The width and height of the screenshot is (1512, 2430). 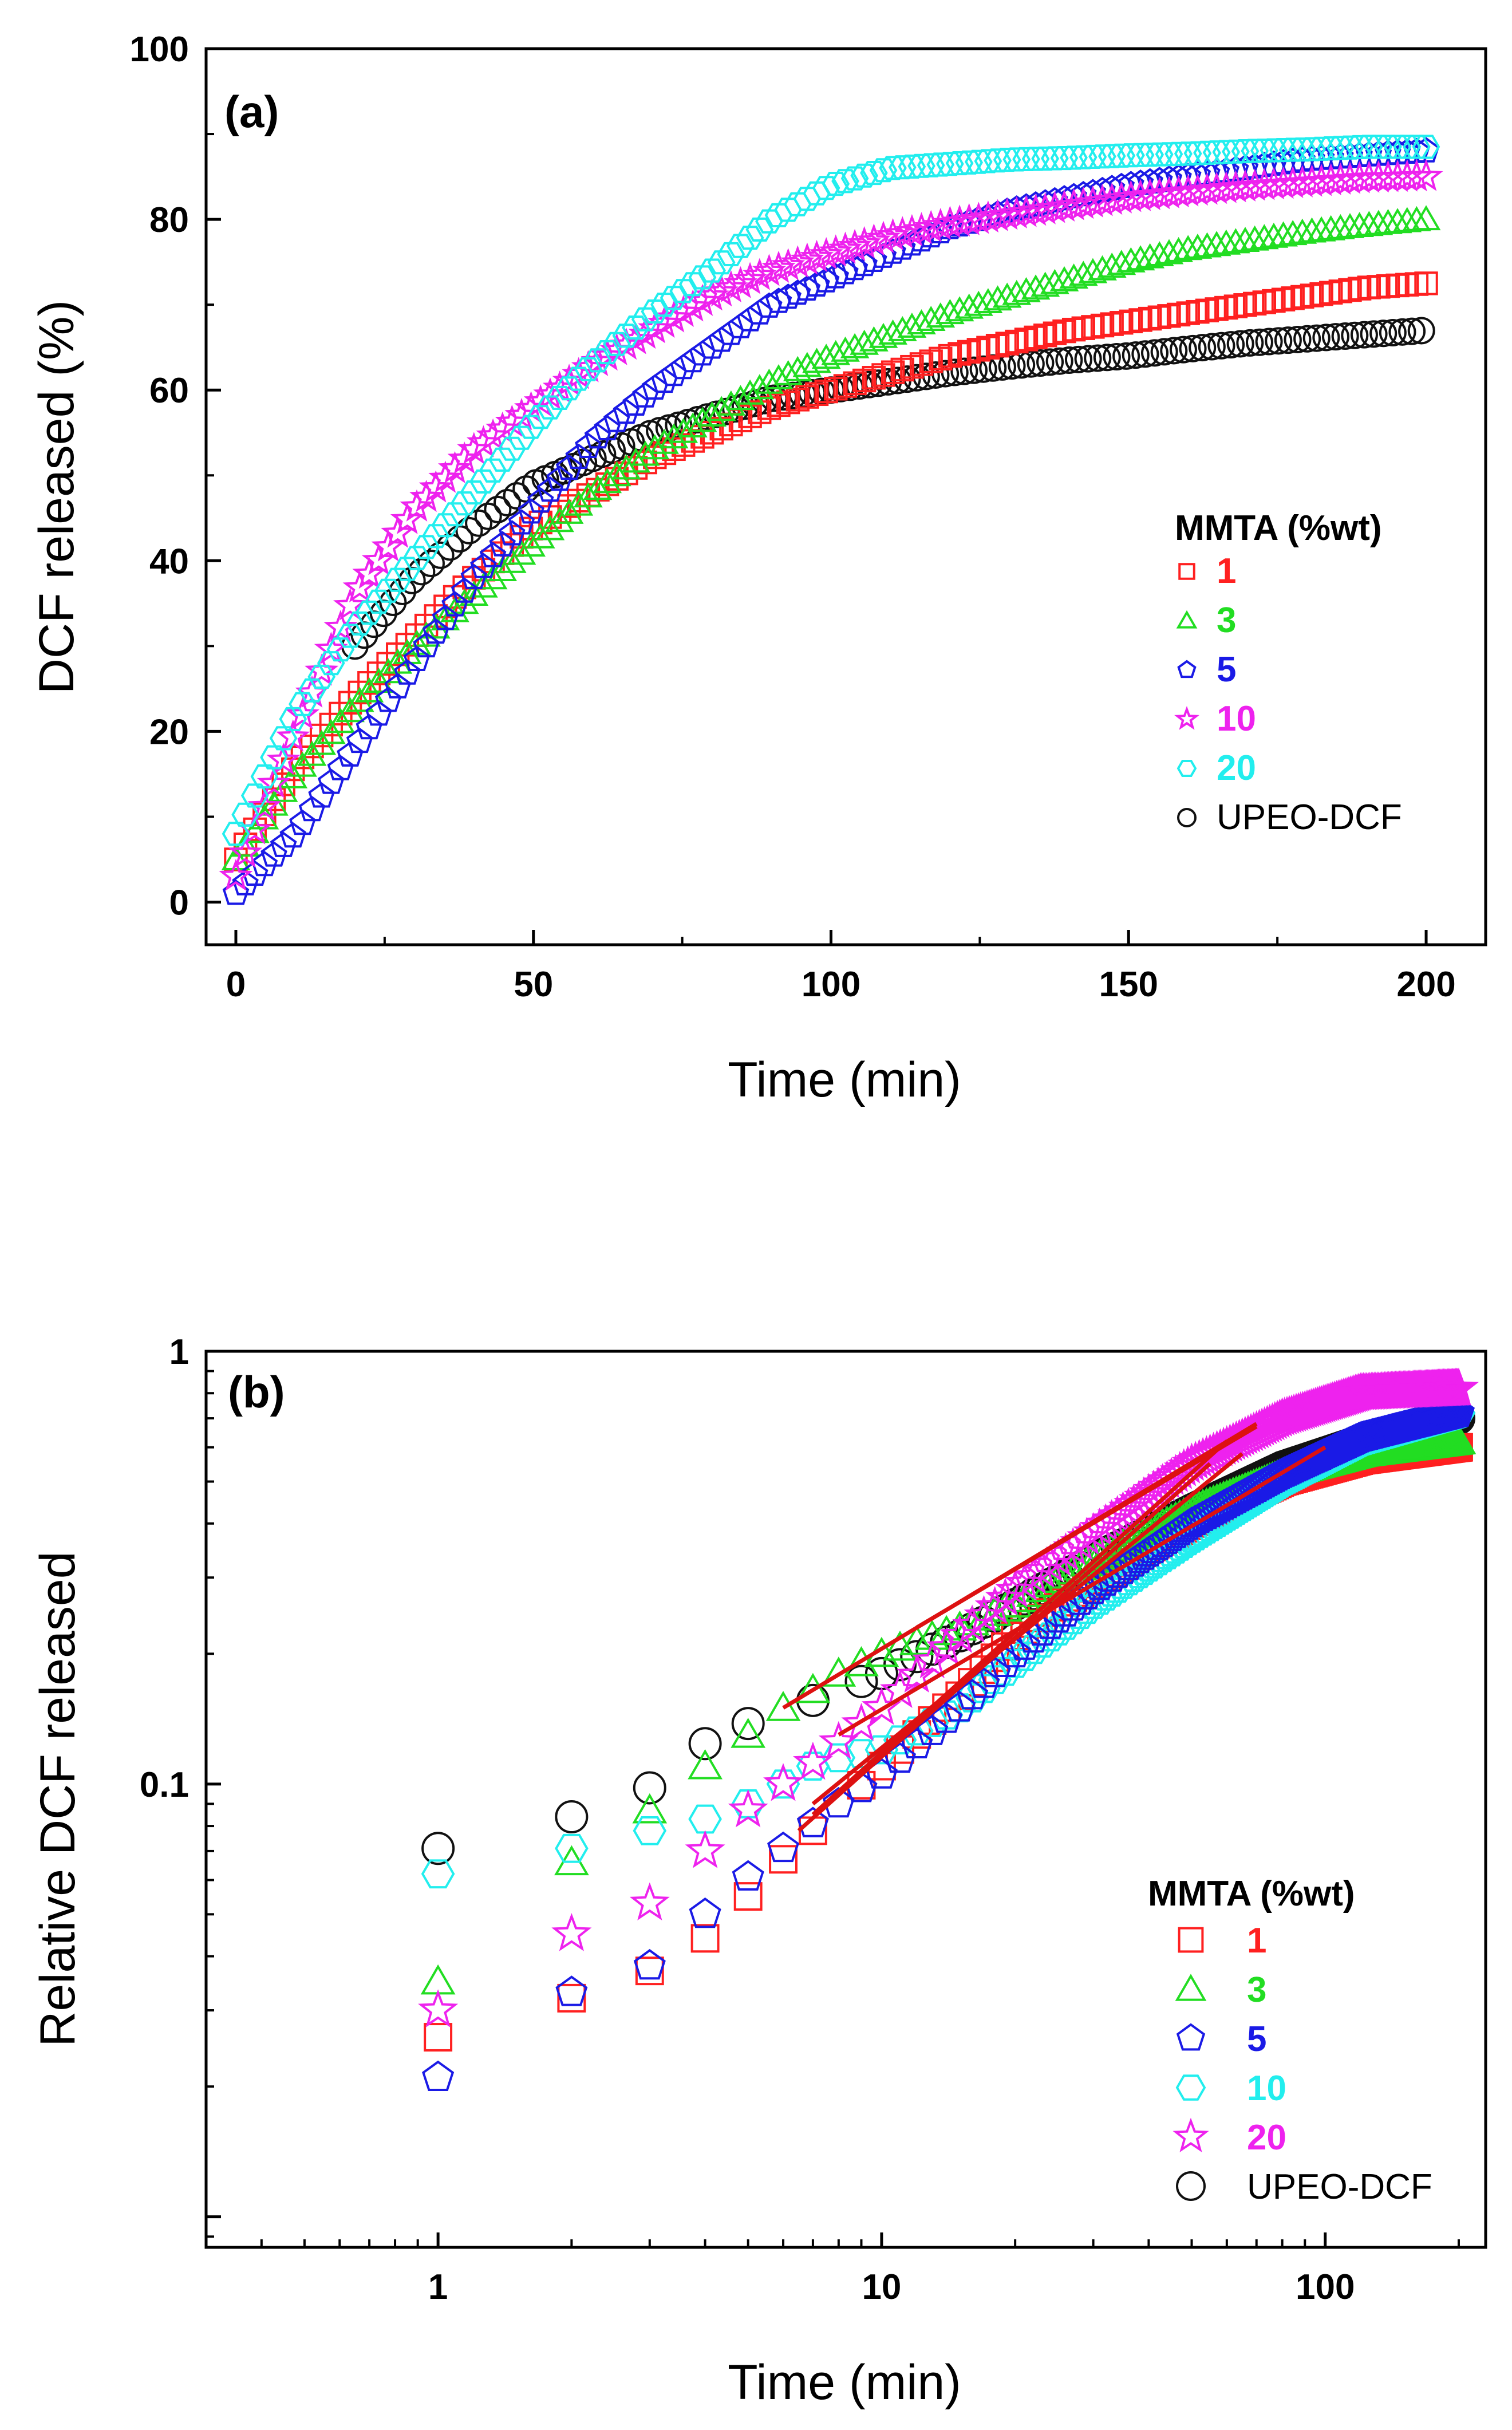 I want to click on panel-b-y-axis-title: Relative DCF released, so click(x=57, y=1798).